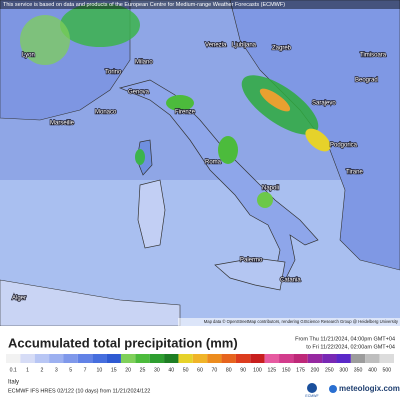  What do you see at coordinates (100, 370) in the screenshot?
I see `scale-label: 10` at bounding box center [100, 370].